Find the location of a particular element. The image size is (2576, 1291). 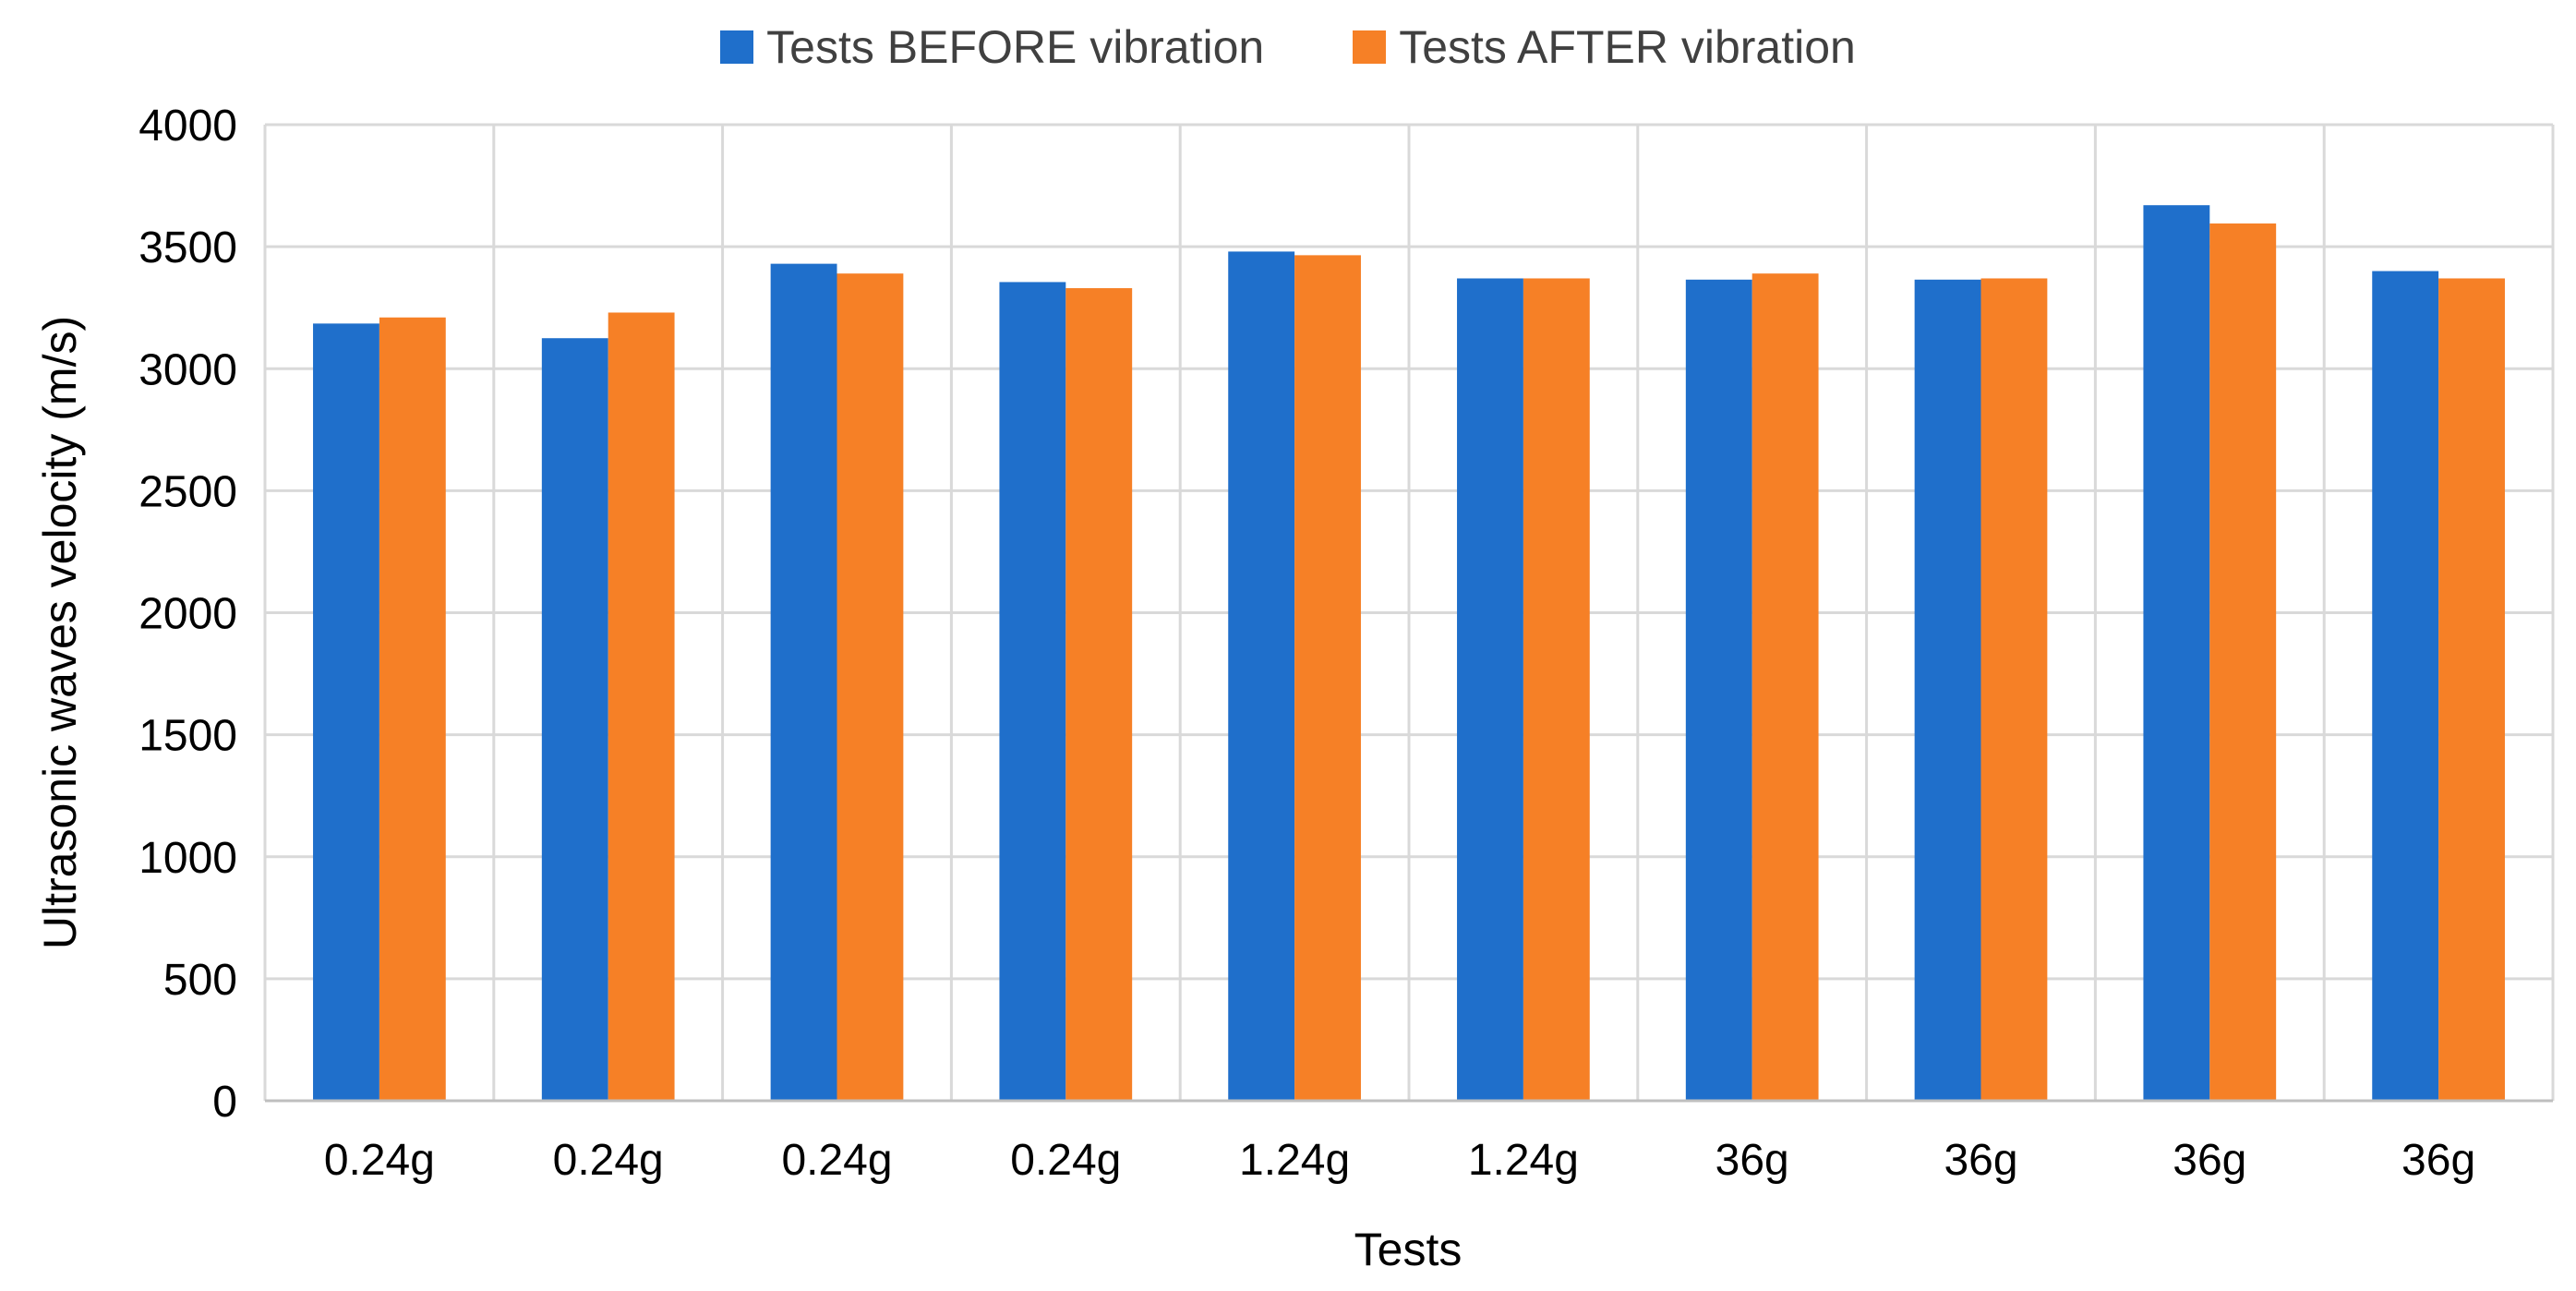

legend-item-after: Tests AFTER vibration is located at coordinates (1604, 47).